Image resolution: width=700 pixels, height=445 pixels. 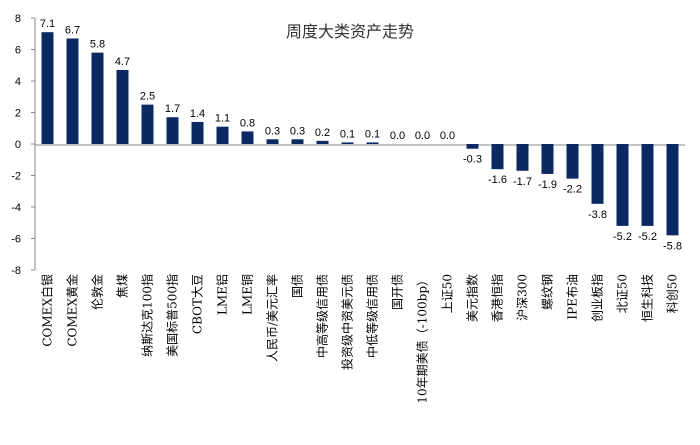 I want to click on y-tick-label: 8, so click(x=18, y=19).